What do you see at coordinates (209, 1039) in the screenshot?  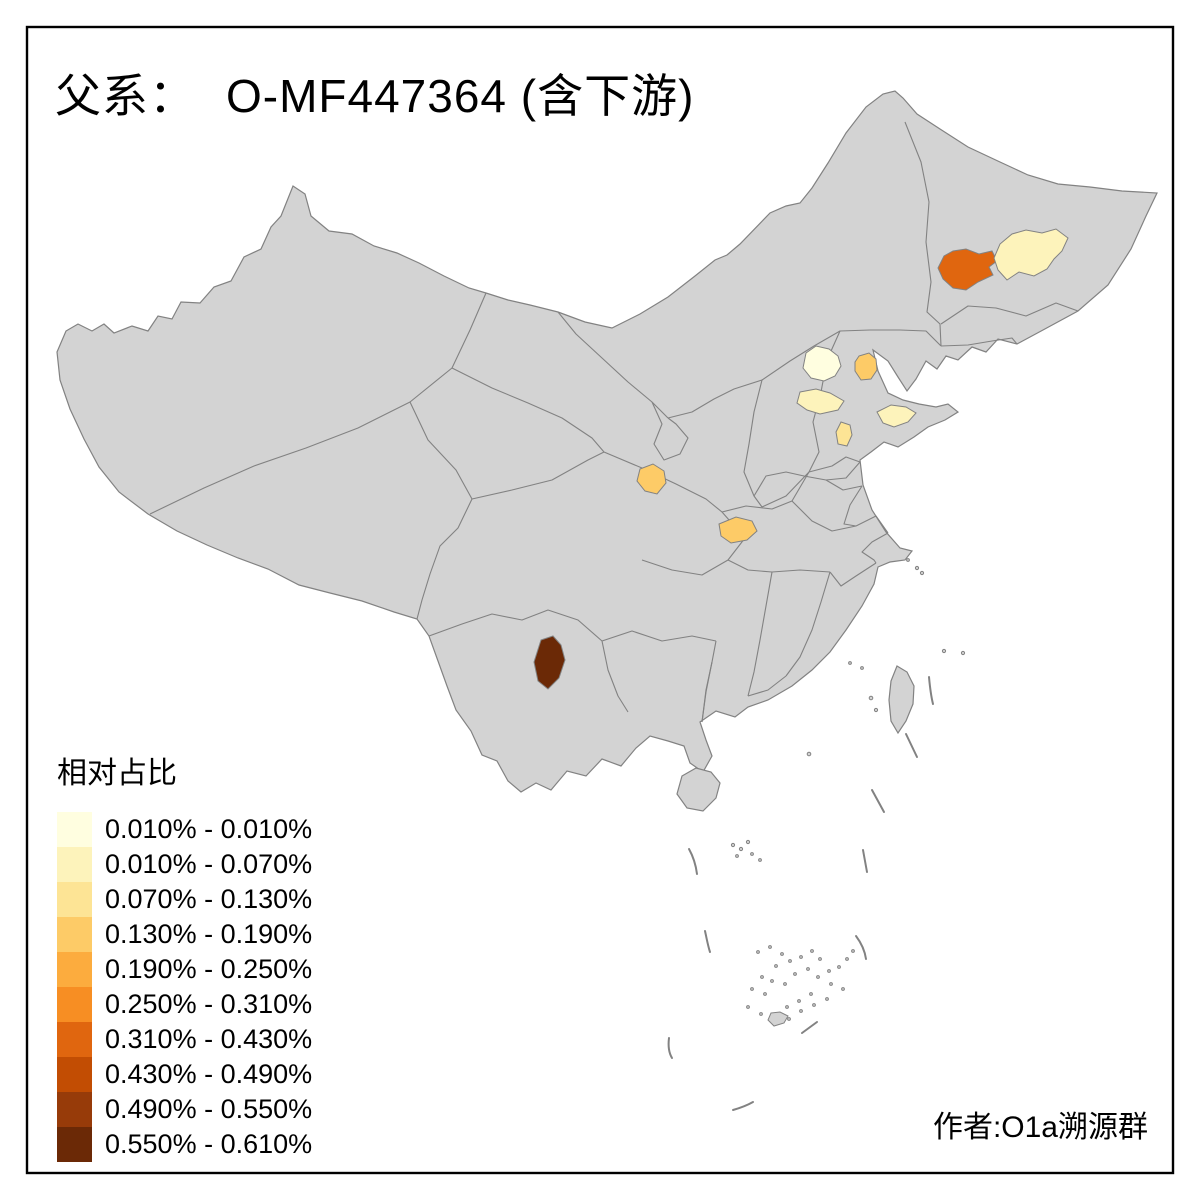 I see `legend-range-label: 0.310% - 0.430%` at bounding box center [209, 1039].